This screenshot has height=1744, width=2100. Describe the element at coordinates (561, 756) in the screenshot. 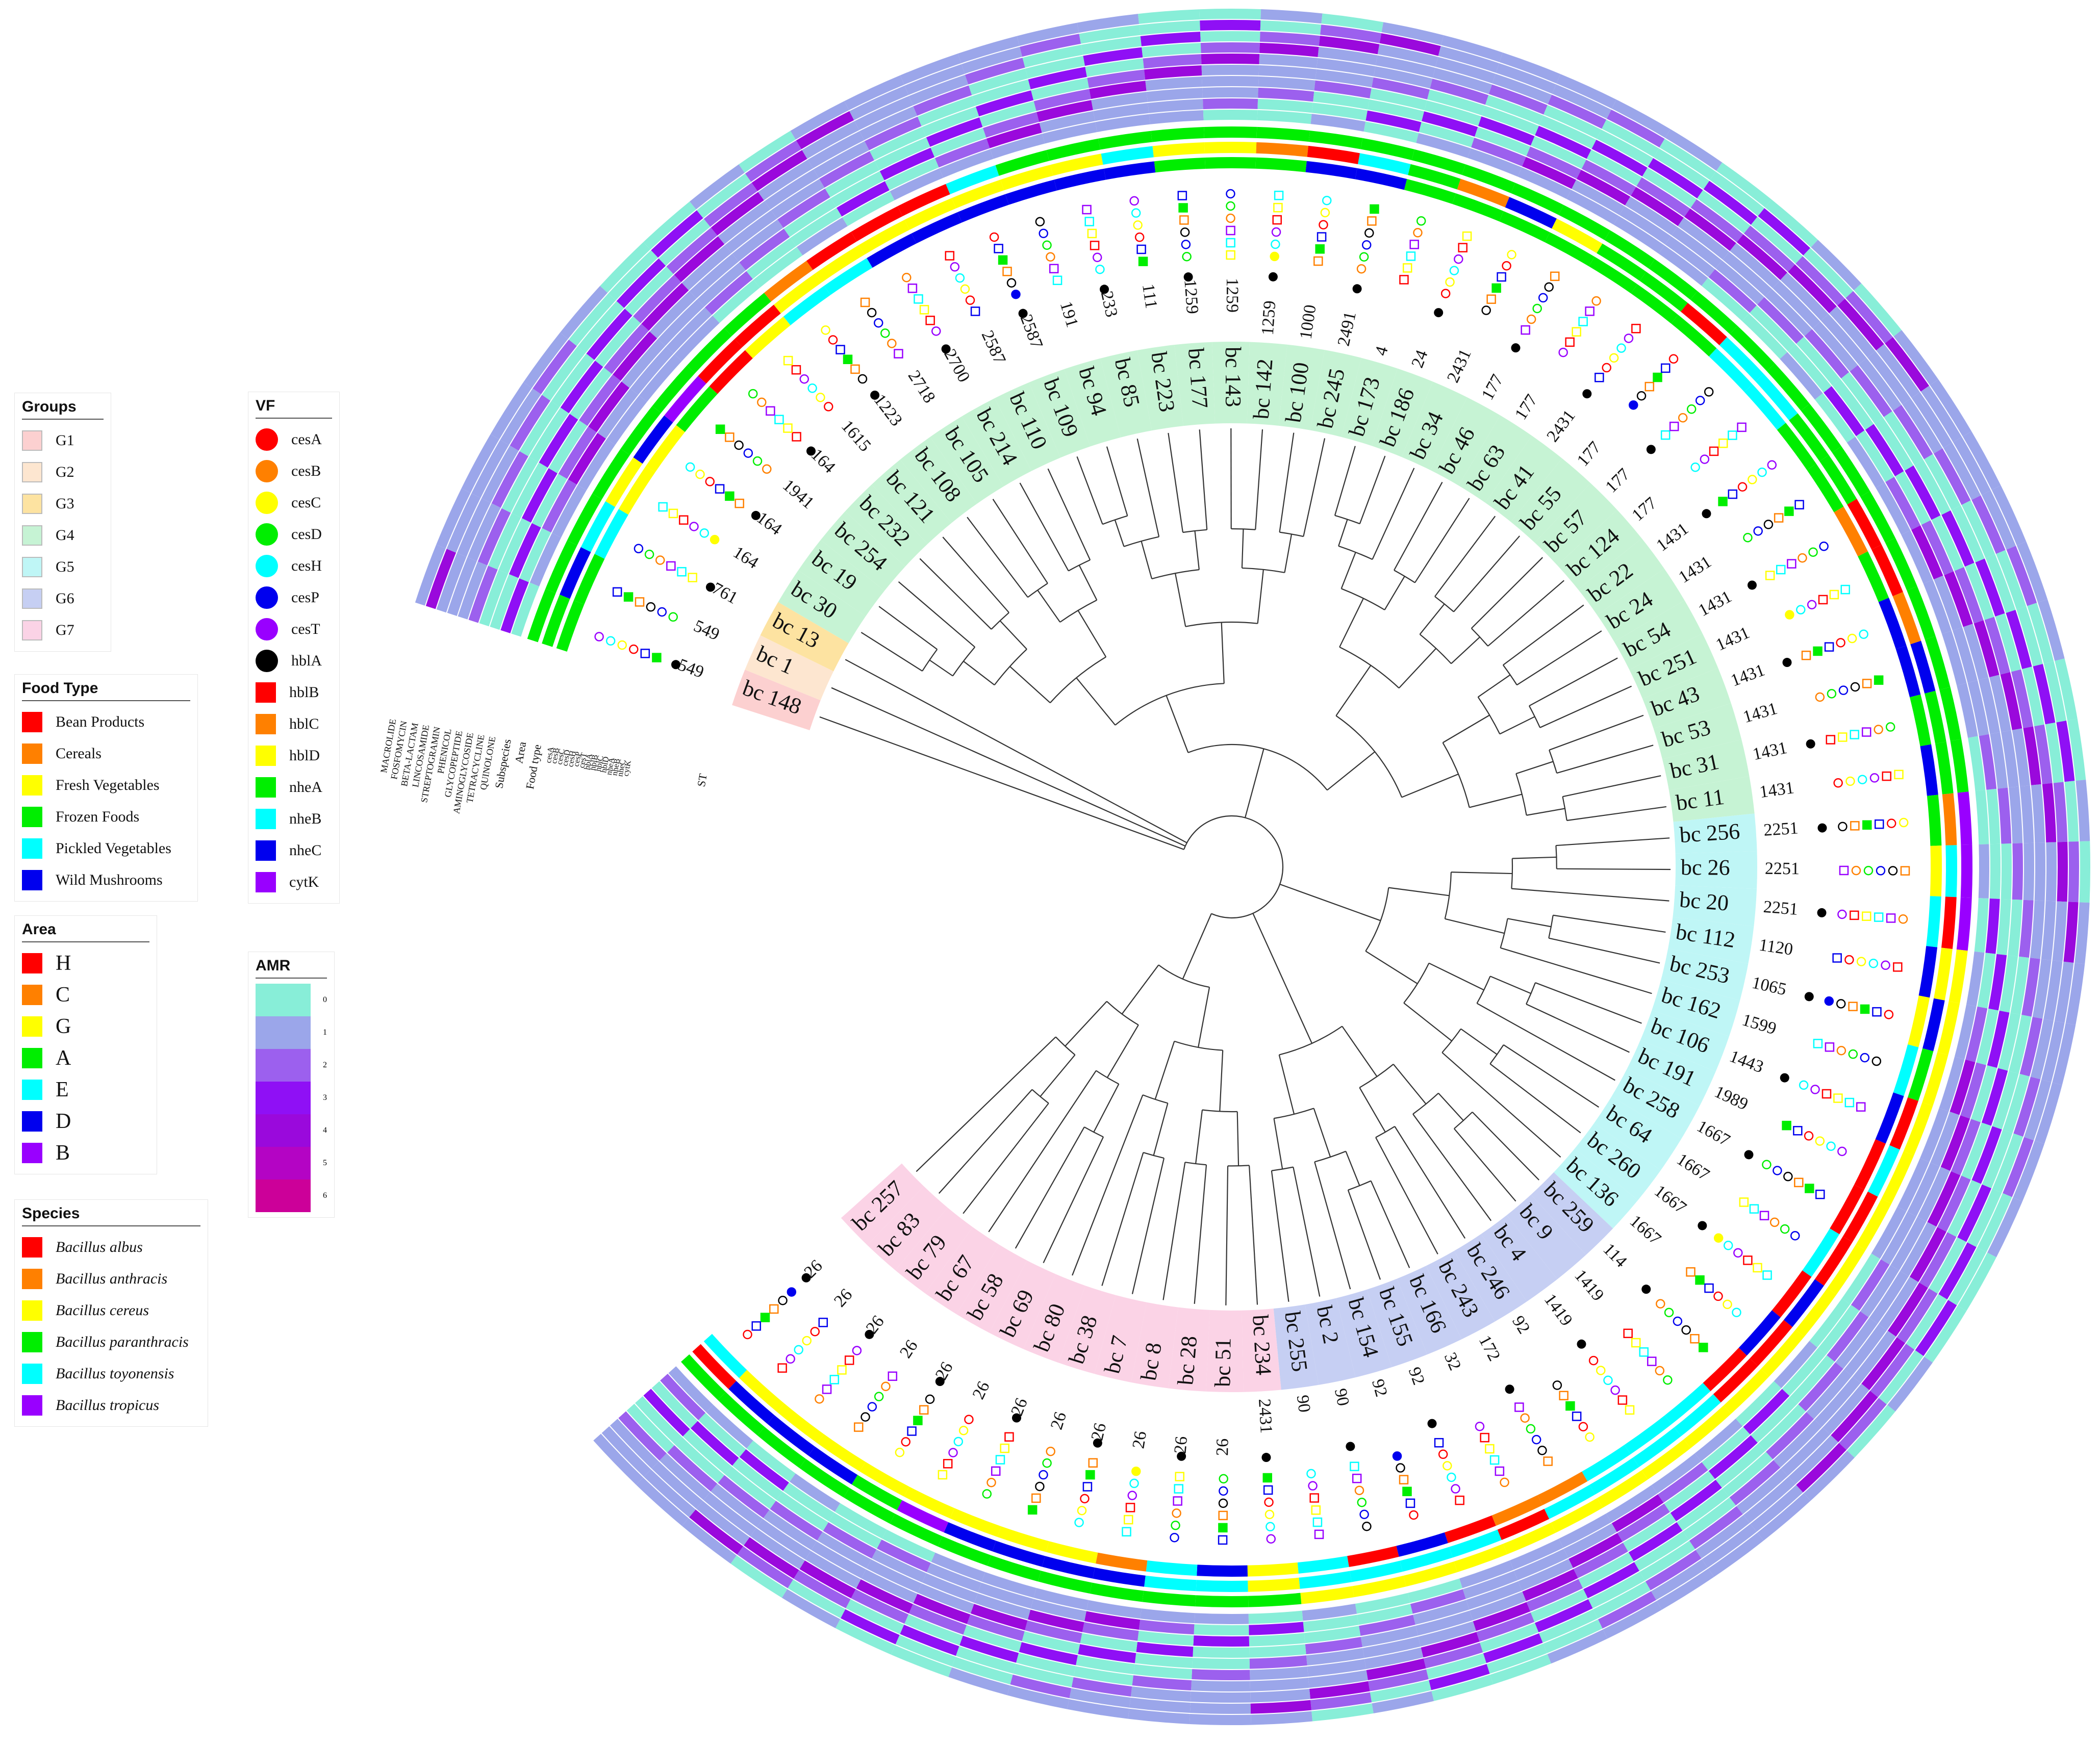

I see `vf-gene-label: cesC` at that location.